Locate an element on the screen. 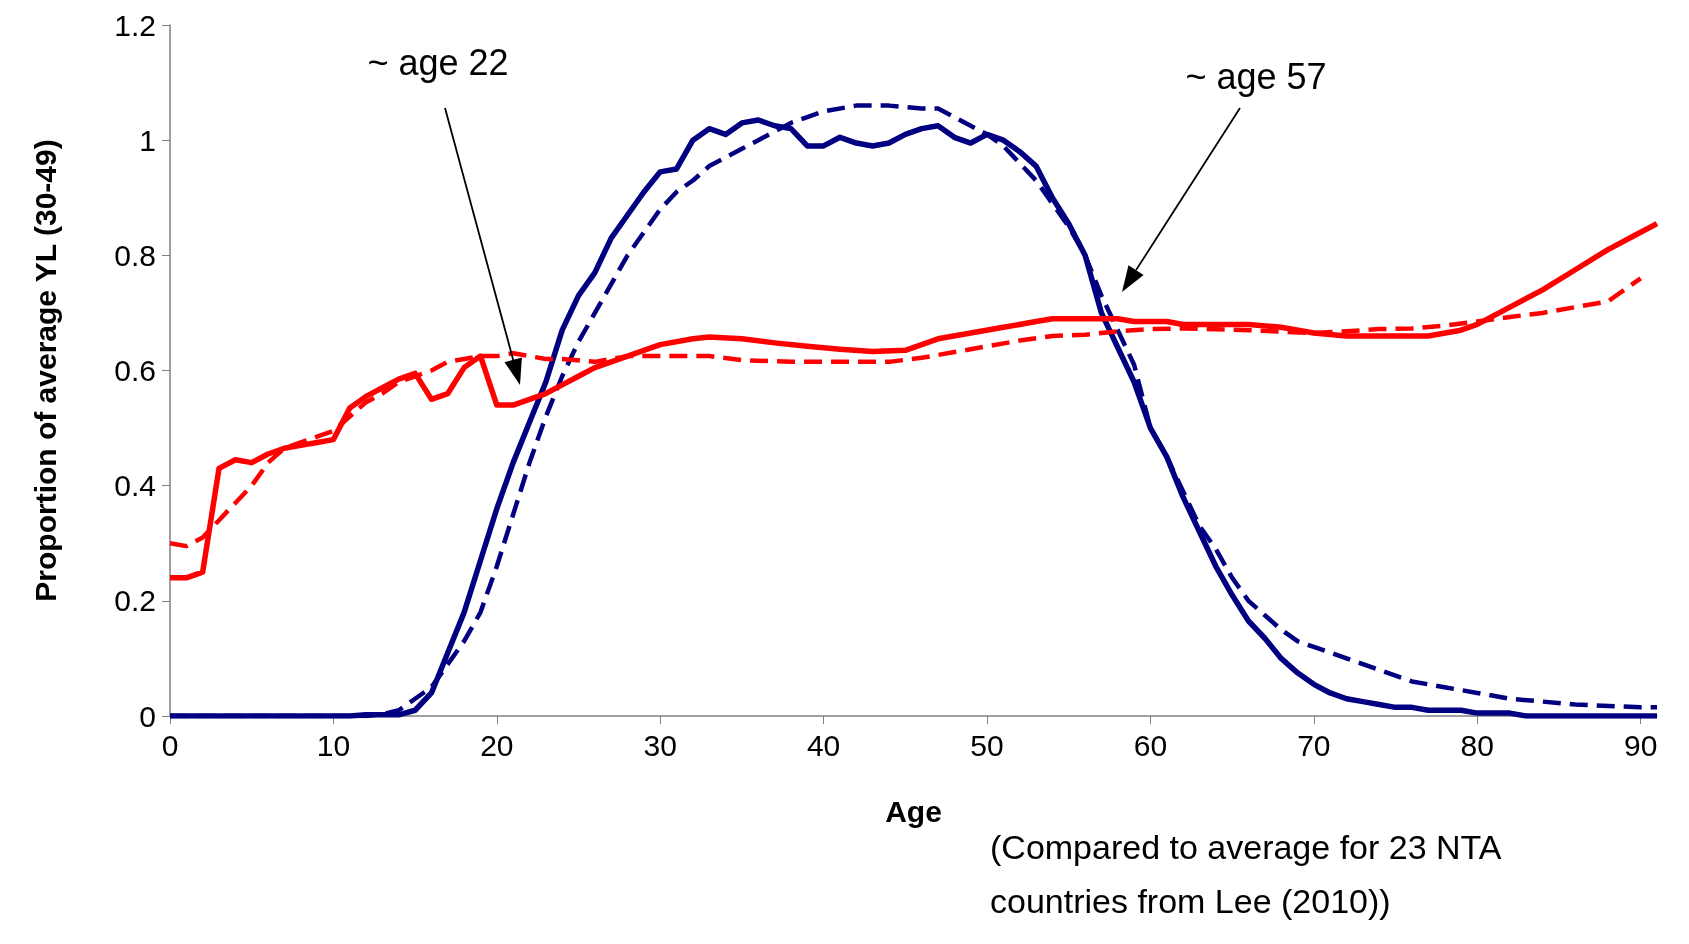 Image resolution: width=1689 pixels, height=944 pixels. y-tick-label: 0 is located at coordinates (147, 716).